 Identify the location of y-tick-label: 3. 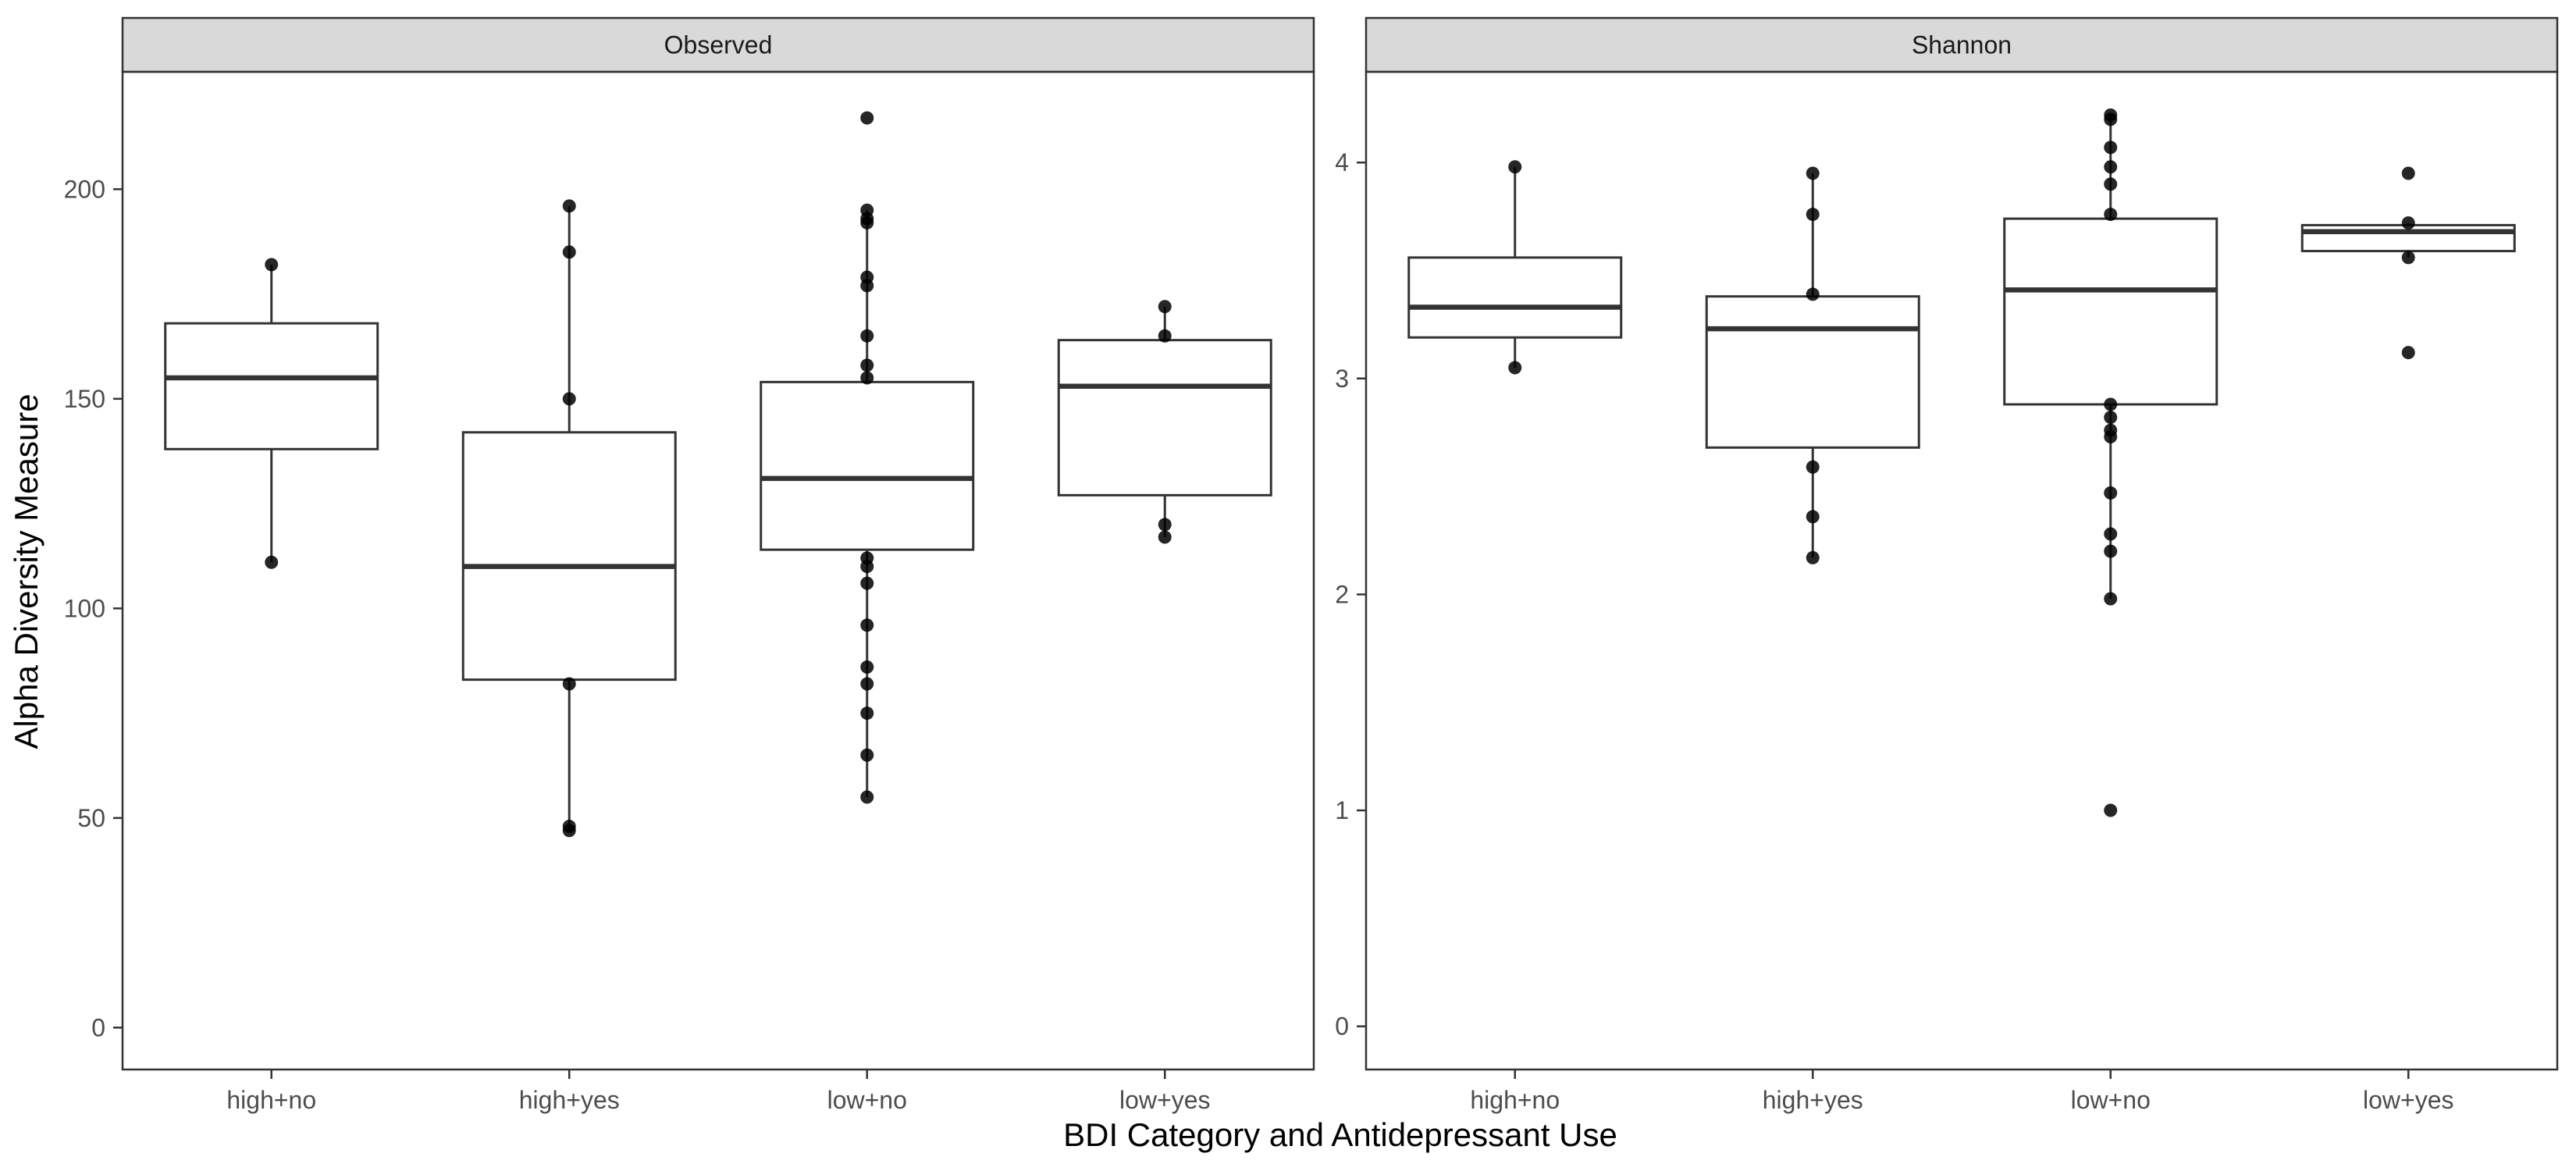
(1342, 379).